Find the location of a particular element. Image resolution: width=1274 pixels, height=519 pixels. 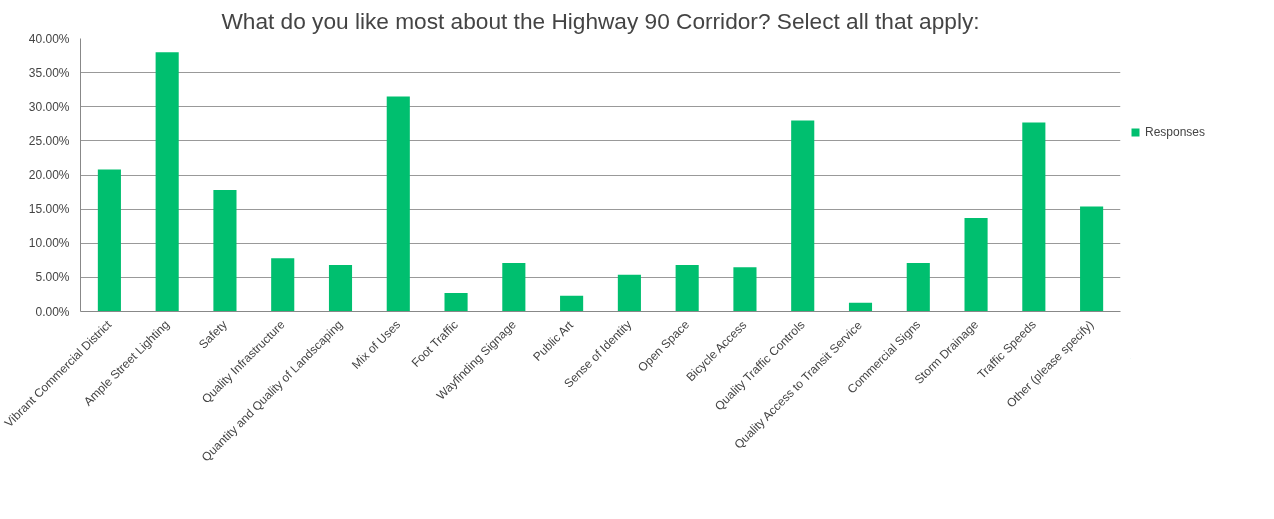

y-tick-label: 20.00% is located at coordinates (49, 175).